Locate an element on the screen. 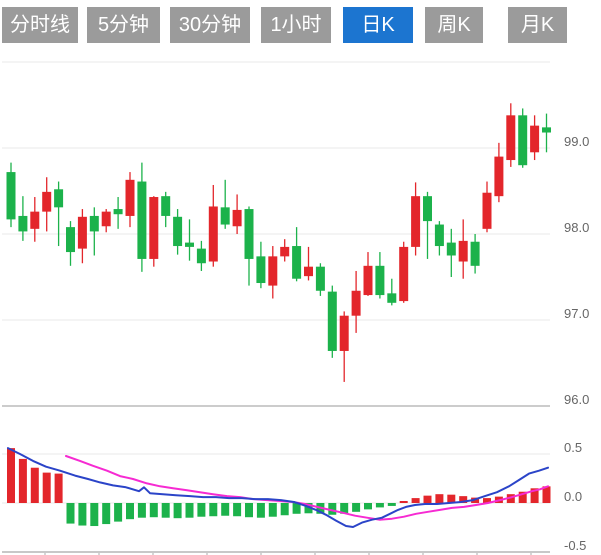 This screenshot has height=555, width=601. price-axis-label: 98.0 is located at coordinates (576, 227).